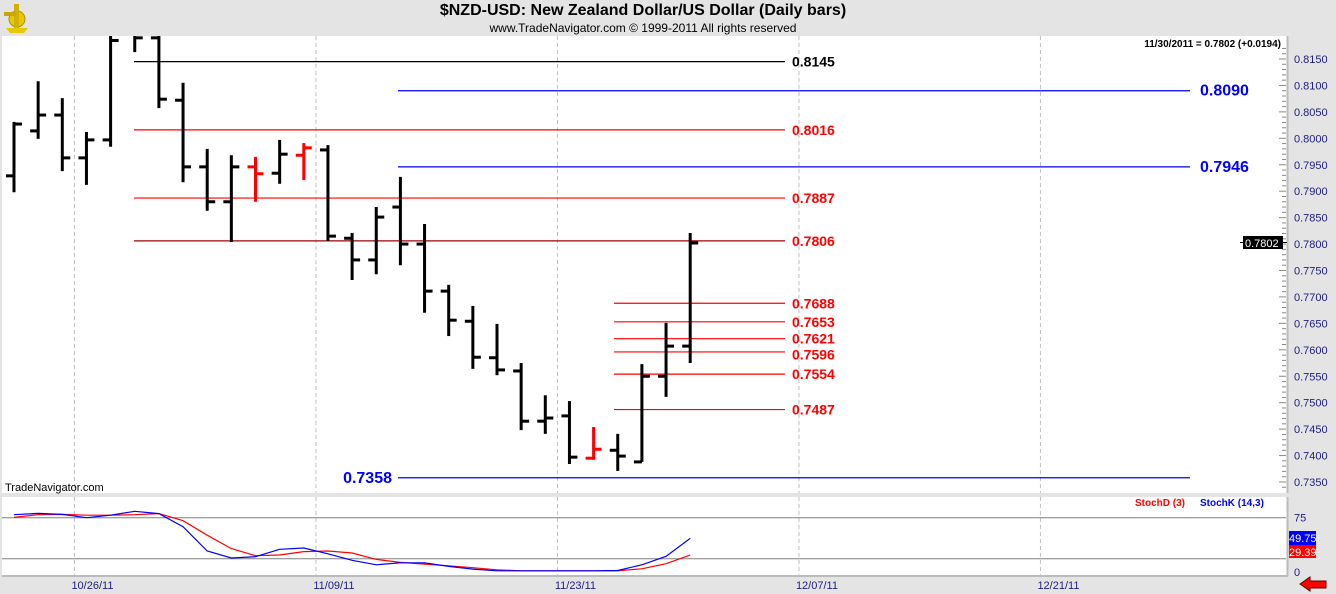 This screenshot has height=594, width=1336. Describe the element at coordinates (1311, 377) in the screenshot. I see `y-tick-label: 0.7550` at that location.